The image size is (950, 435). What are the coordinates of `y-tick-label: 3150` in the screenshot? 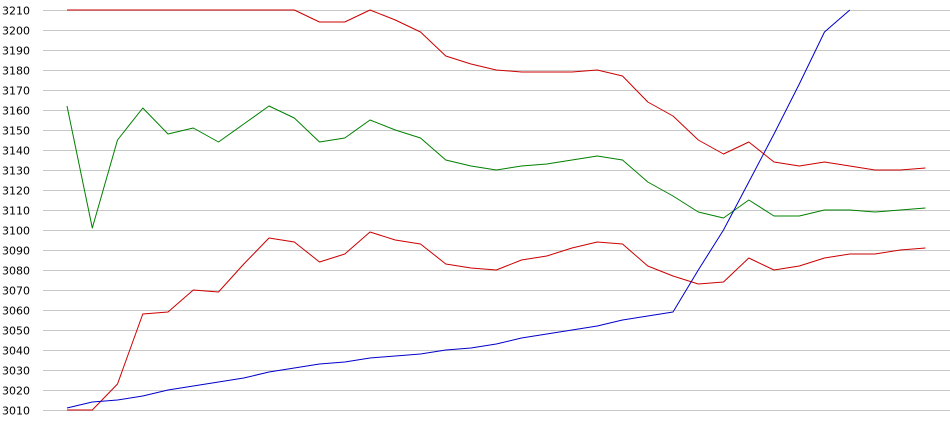 It's located at (16, 131).